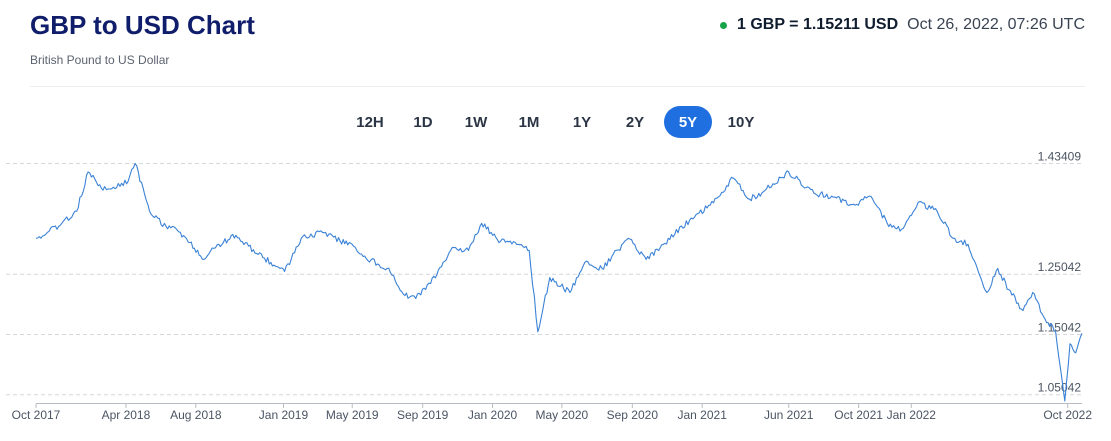  I want to click on range-button-1m: 1M, so click(529, 122).